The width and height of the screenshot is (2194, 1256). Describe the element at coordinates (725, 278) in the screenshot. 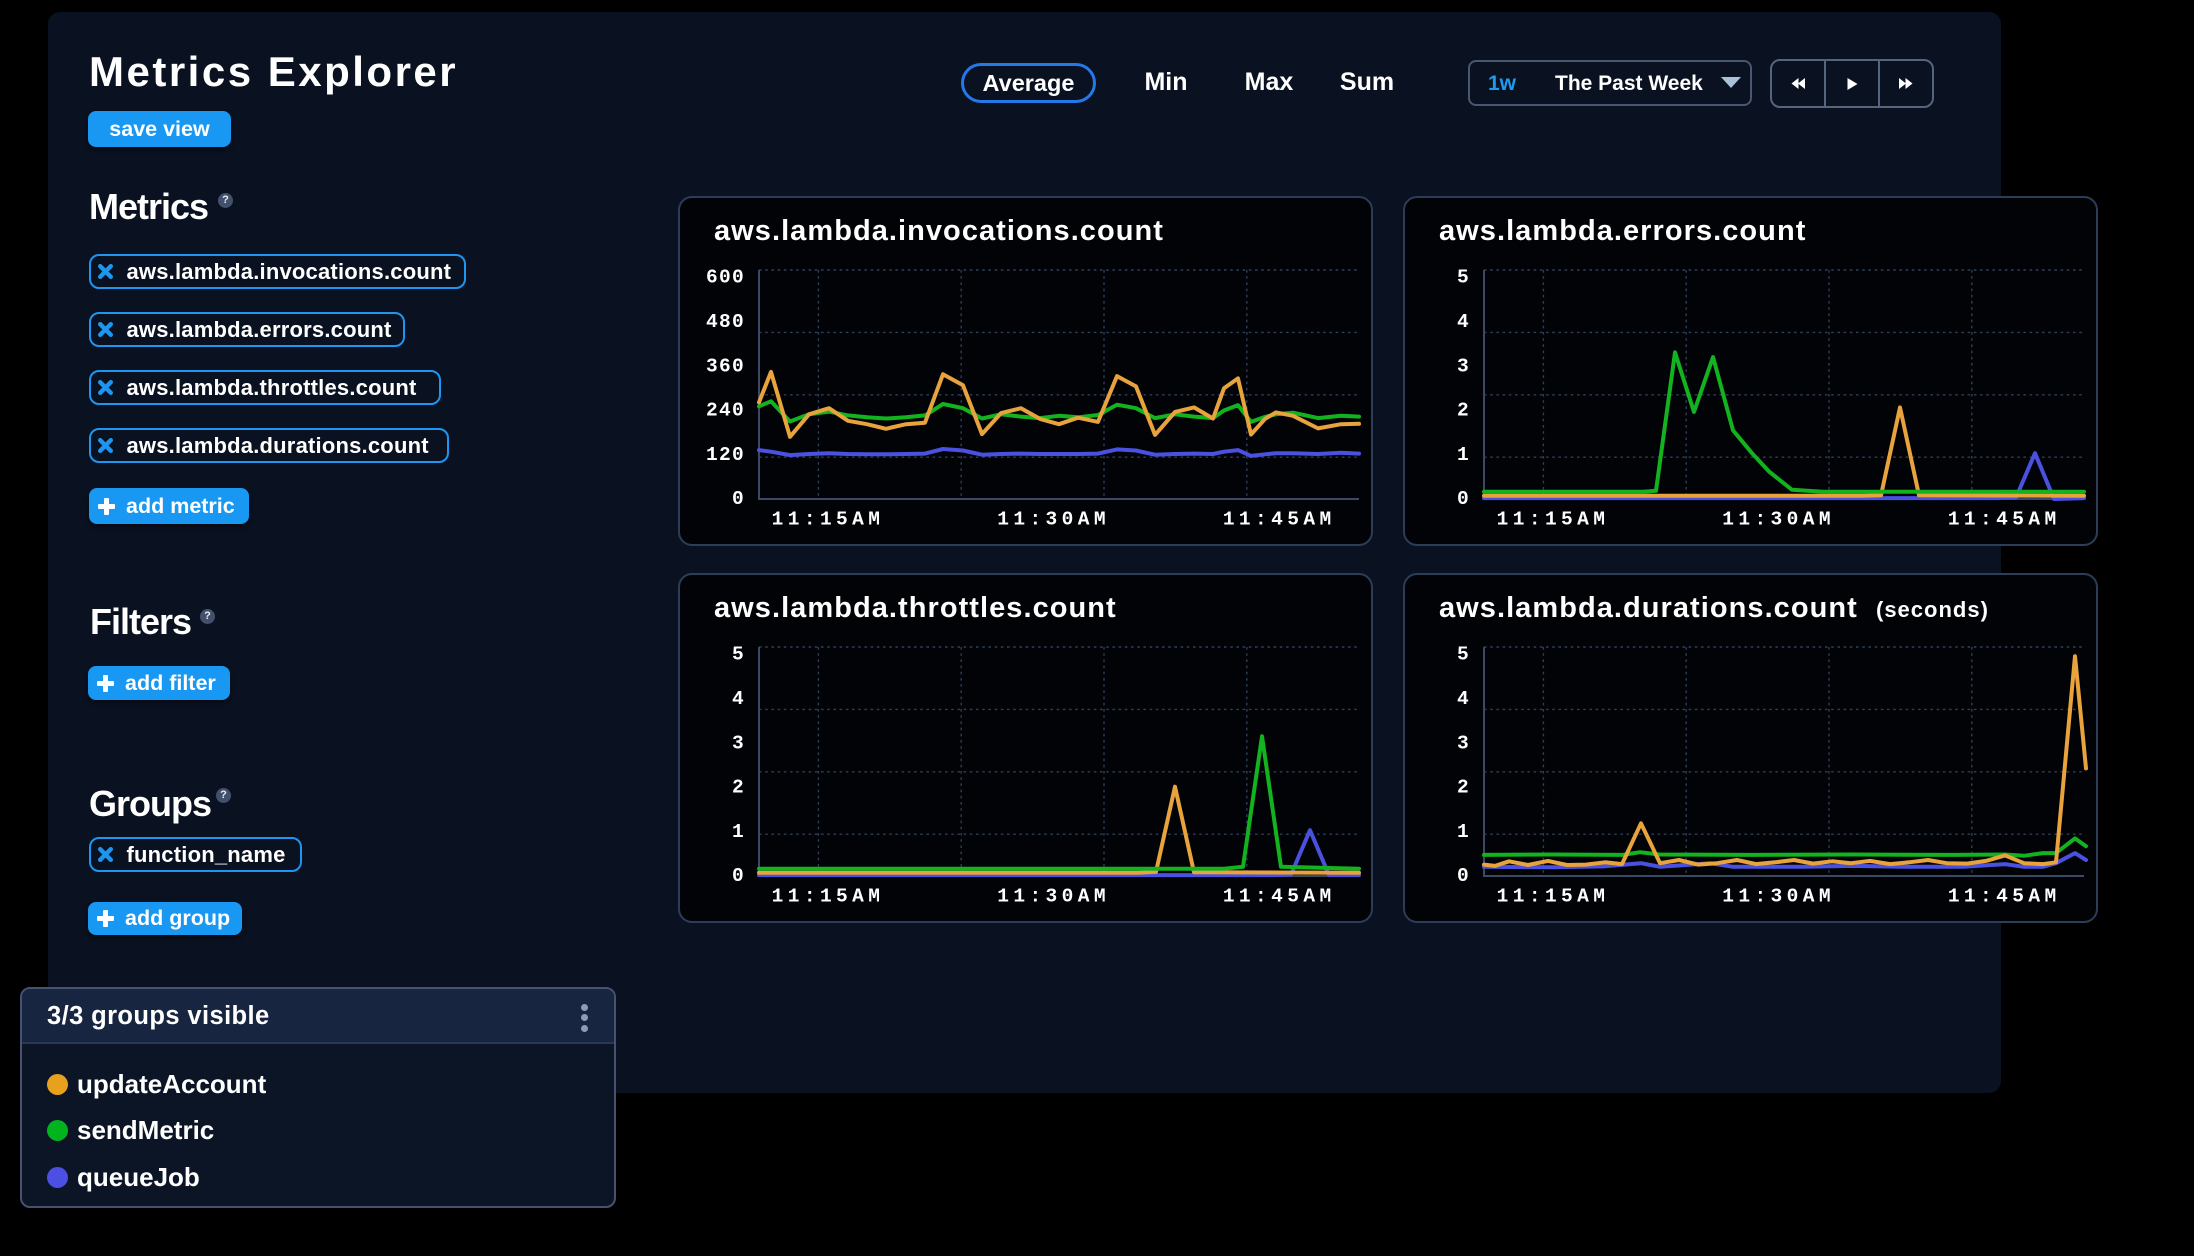

I see `svg-text: 600` at that location.